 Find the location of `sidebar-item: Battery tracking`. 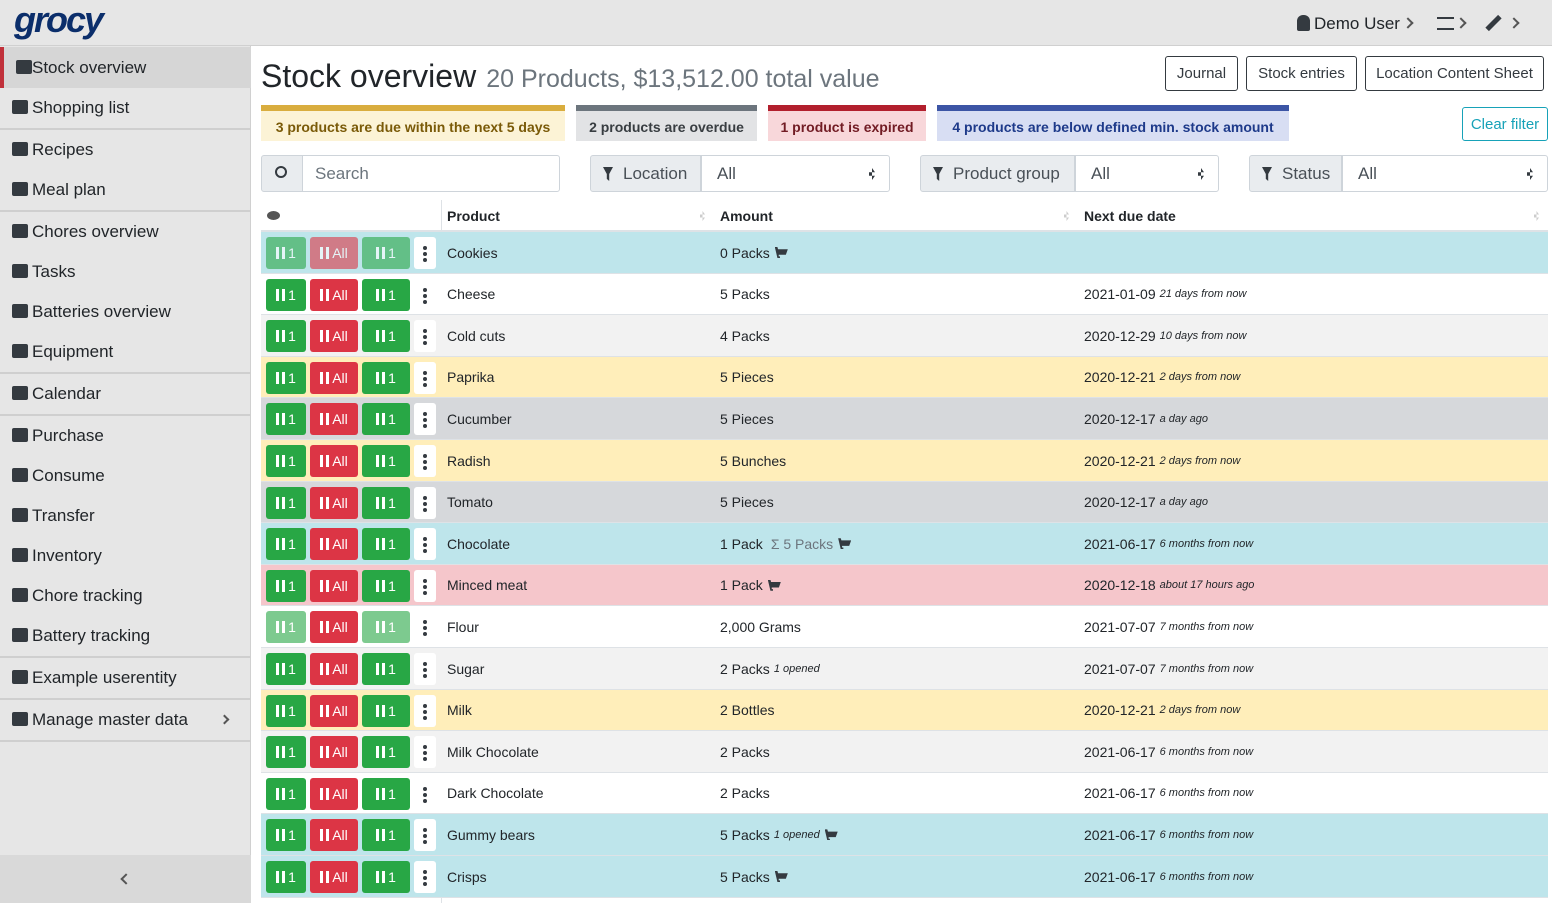

sidebar-item: Battery tracking is located at coordinates (125, 635).